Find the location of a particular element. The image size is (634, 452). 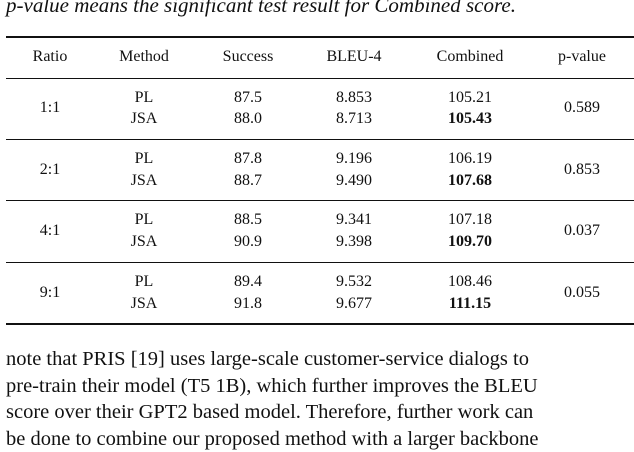

ratio-cell: 2:1 is located at coordinates (50, 170).